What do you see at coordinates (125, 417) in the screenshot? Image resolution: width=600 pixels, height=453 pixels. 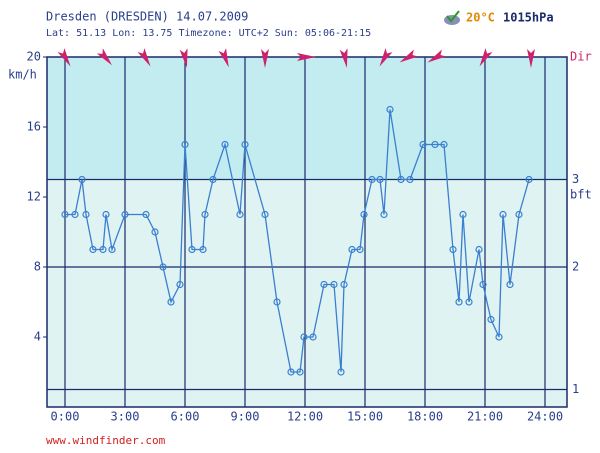 I see `x-tick-label: 3:00` at bounding box center [125, 417].